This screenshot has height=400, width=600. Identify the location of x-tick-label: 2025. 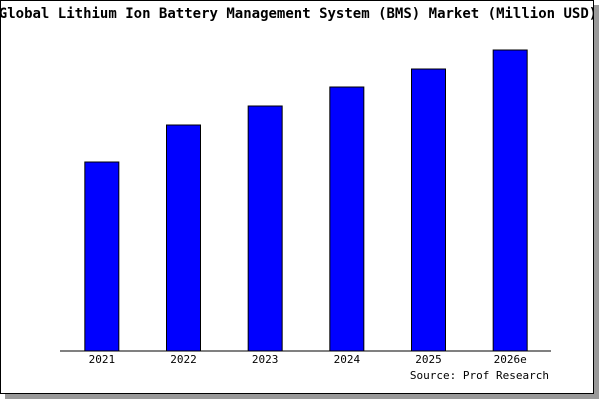
(428, 359).